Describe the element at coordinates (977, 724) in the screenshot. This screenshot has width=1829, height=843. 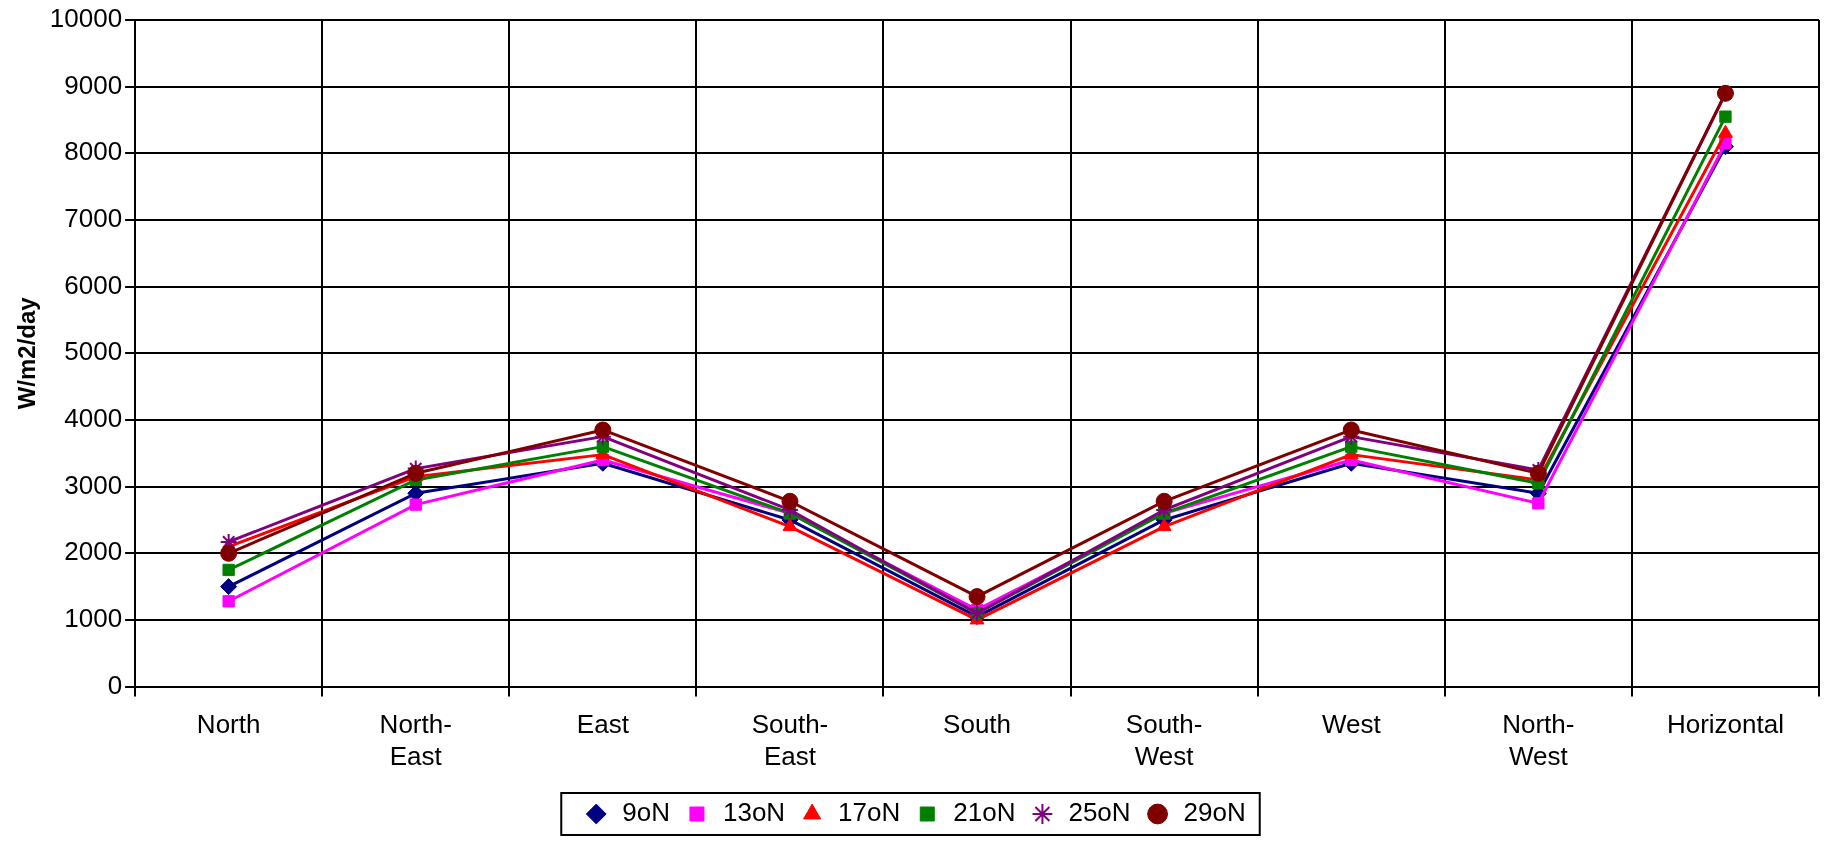
I see `x-tick-label: South` at that location.